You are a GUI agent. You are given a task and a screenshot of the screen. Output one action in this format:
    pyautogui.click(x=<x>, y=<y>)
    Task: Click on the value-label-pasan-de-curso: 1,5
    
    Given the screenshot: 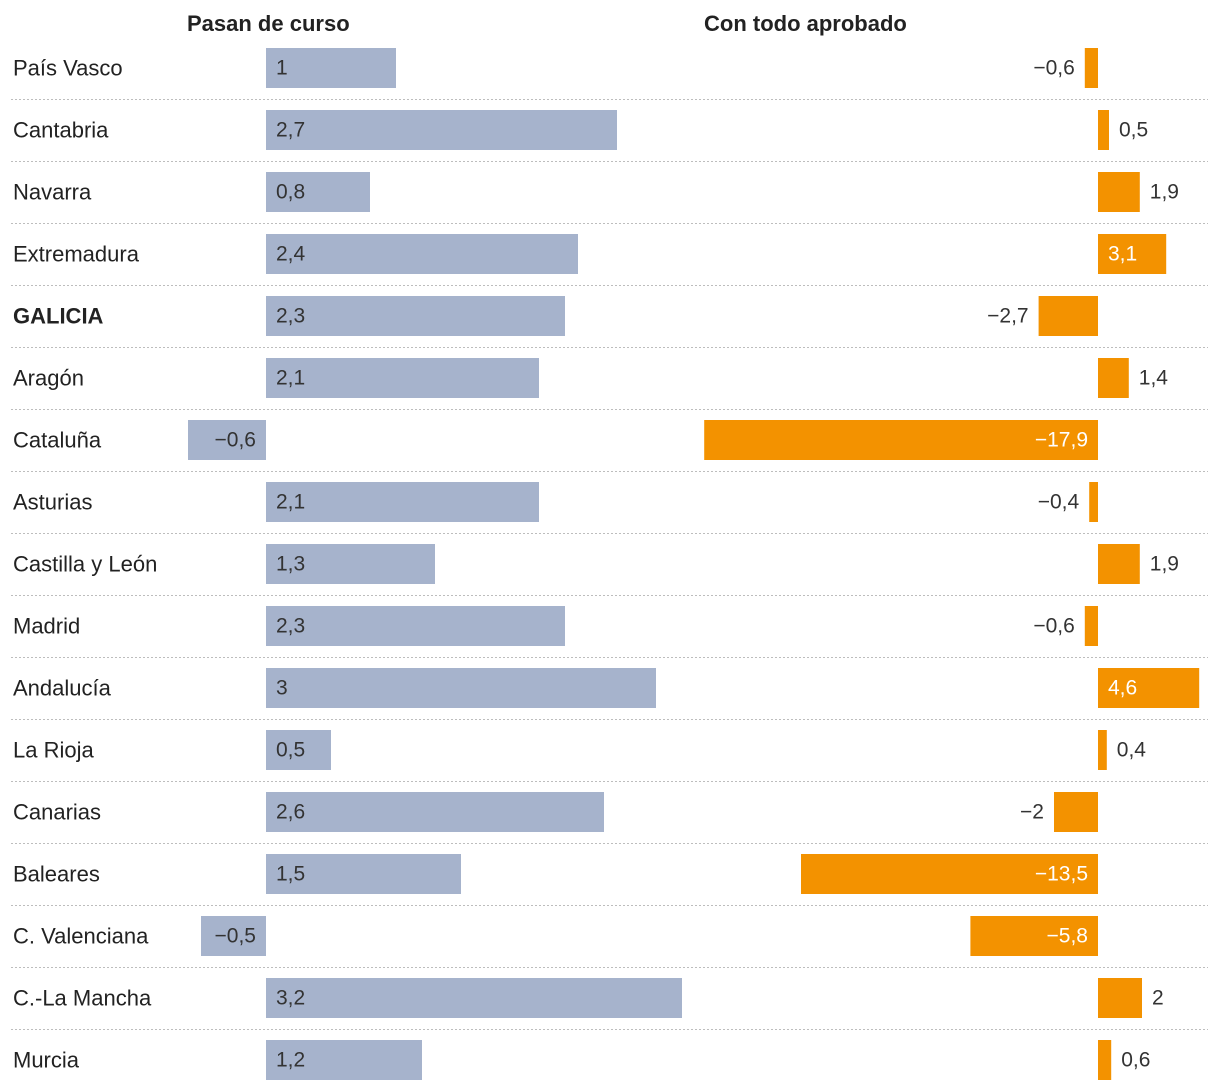 What is the action you would take?
    pyautogui.click(x=290, y=874)
    